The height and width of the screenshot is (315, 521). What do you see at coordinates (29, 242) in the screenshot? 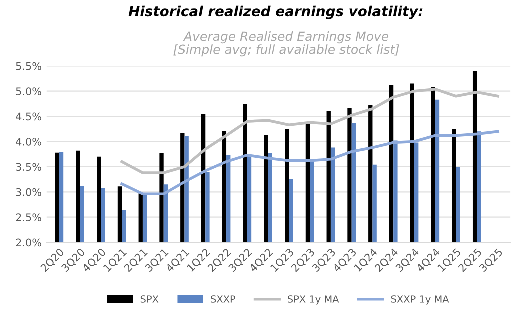
I see `y-tick-label: 2.0%` at bounding box center [29, 242].